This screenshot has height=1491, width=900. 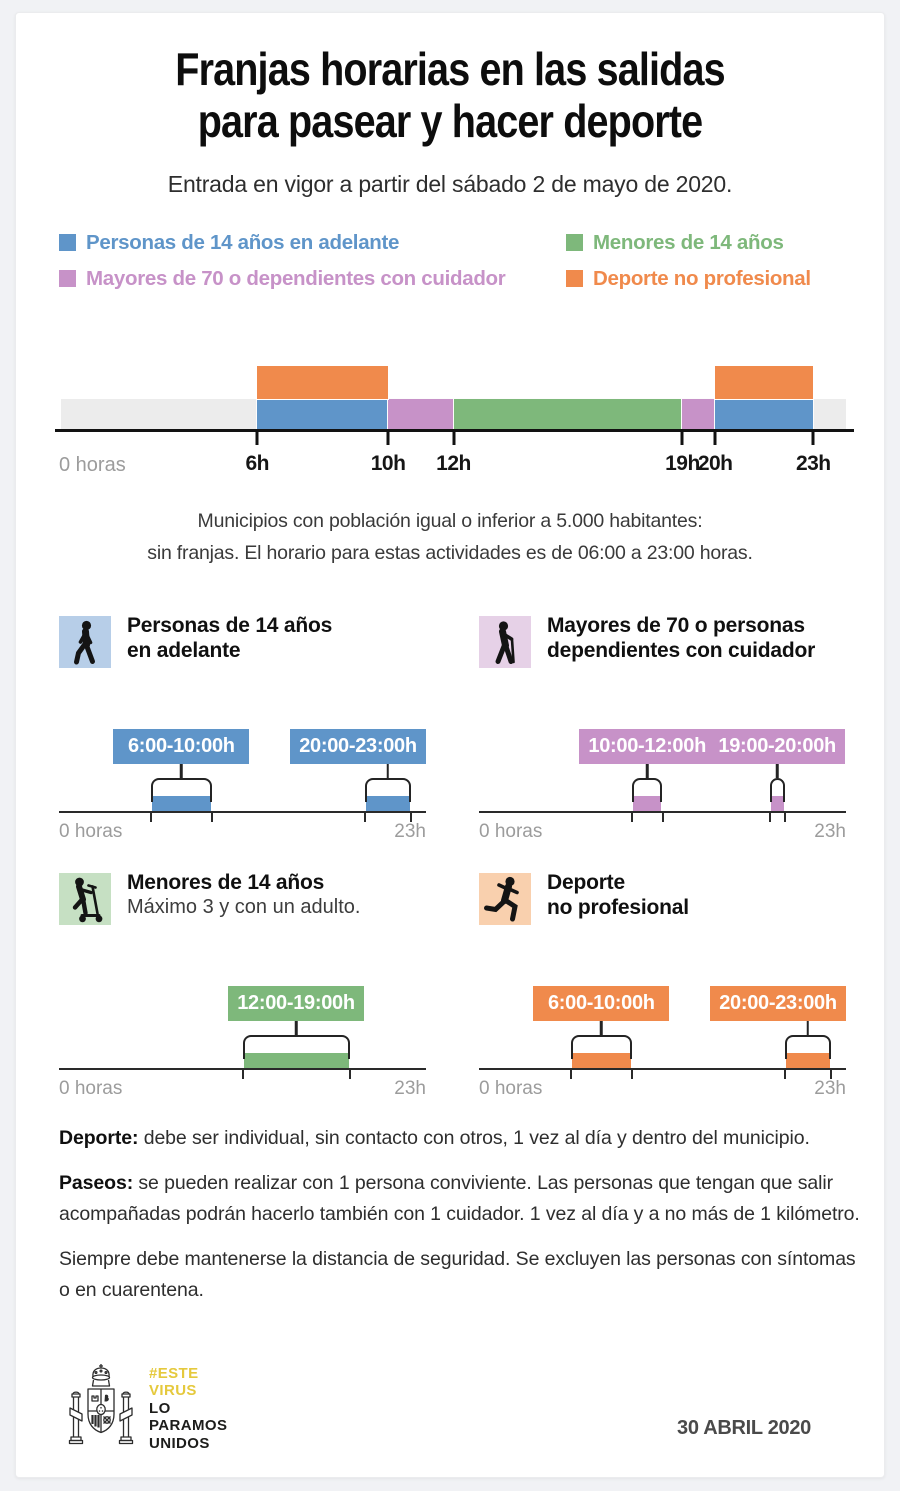 What do you see at coordinates (777, 746) in the screenshot?
I see `time-badge-mayores-70: 19:00-20:00h` at bounding box center [777, 746].